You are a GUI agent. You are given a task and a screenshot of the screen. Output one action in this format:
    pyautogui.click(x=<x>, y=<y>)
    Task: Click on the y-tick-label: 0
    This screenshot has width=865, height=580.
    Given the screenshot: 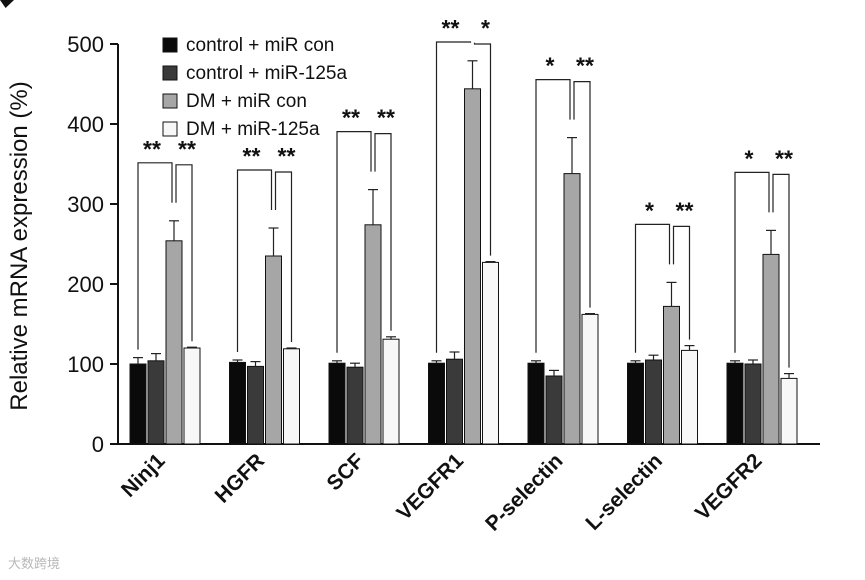 What is the action you would take?
    pyautogui.click(x=98, y=444)
    